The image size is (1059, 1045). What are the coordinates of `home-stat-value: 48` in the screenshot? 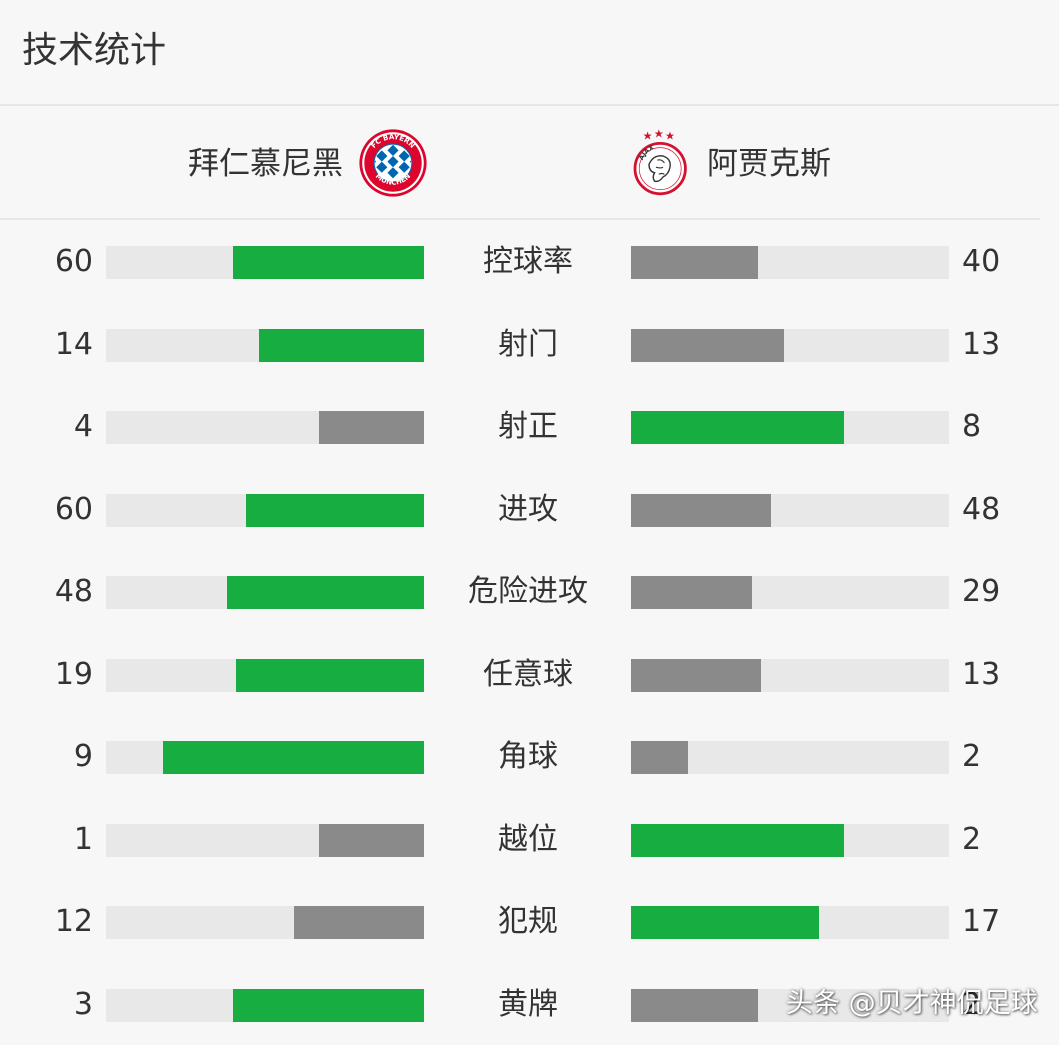 It's located at (74, 592).